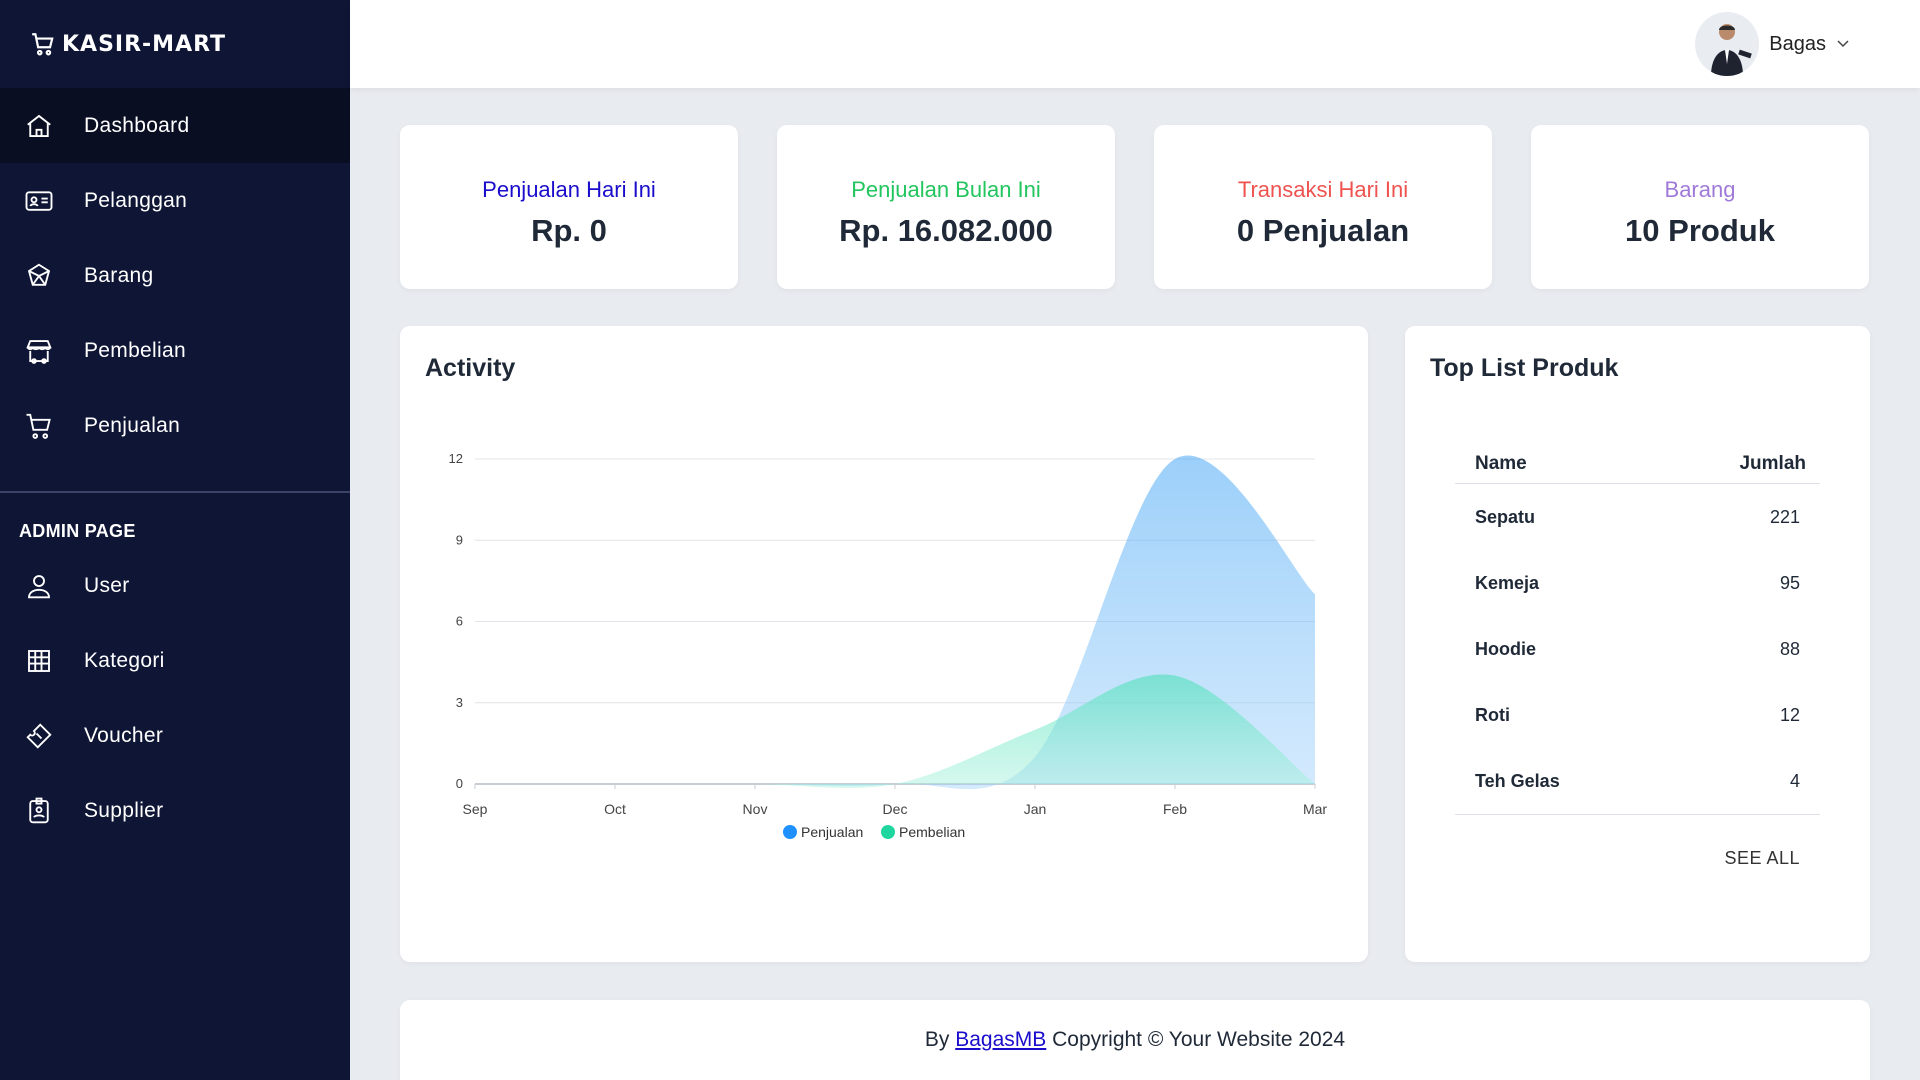  I want to click on stat-card-transaksi-hari-ini: Transaksi Hari Ini 0 Penjualan, so click(1323, 207).